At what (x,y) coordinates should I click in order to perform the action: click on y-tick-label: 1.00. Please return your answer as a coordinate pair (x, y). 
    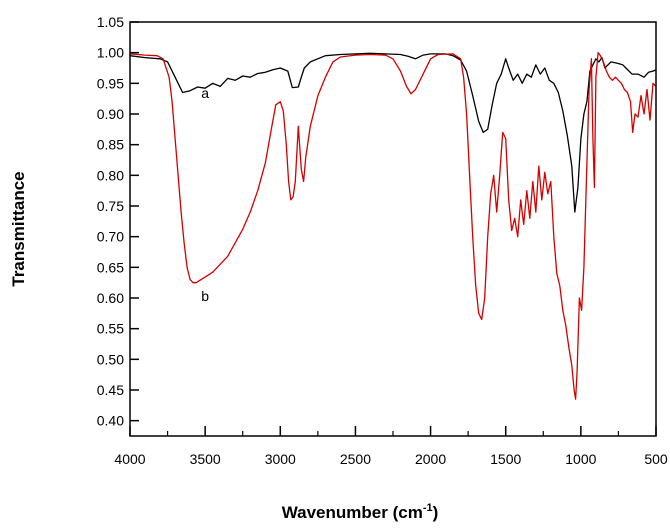
    Looking at the image, I should click on (110, 53).